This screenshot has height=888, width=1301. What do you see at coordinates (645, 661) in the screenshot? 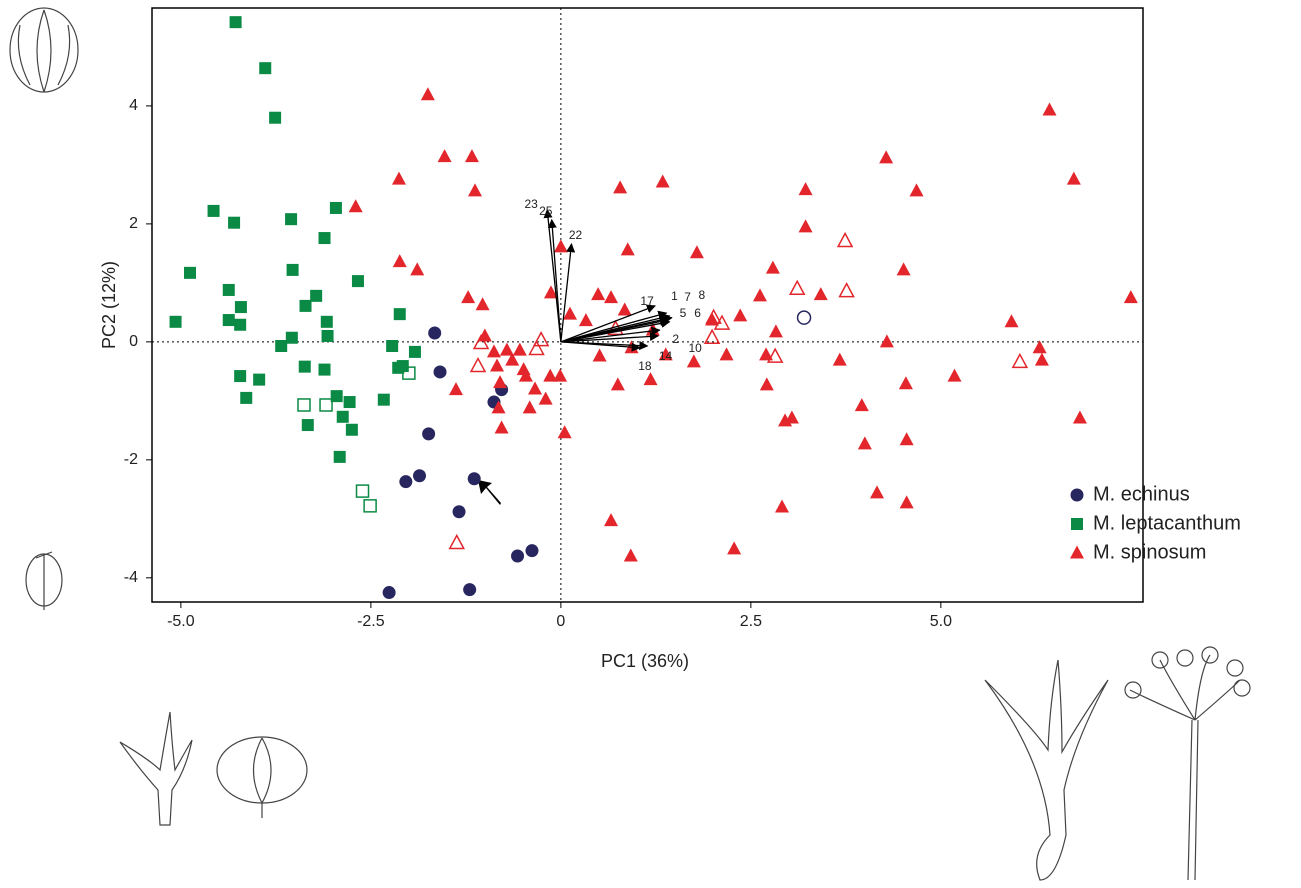
I see `x-axis-title: PC1 (36%)` at bounding box center [645, 661].